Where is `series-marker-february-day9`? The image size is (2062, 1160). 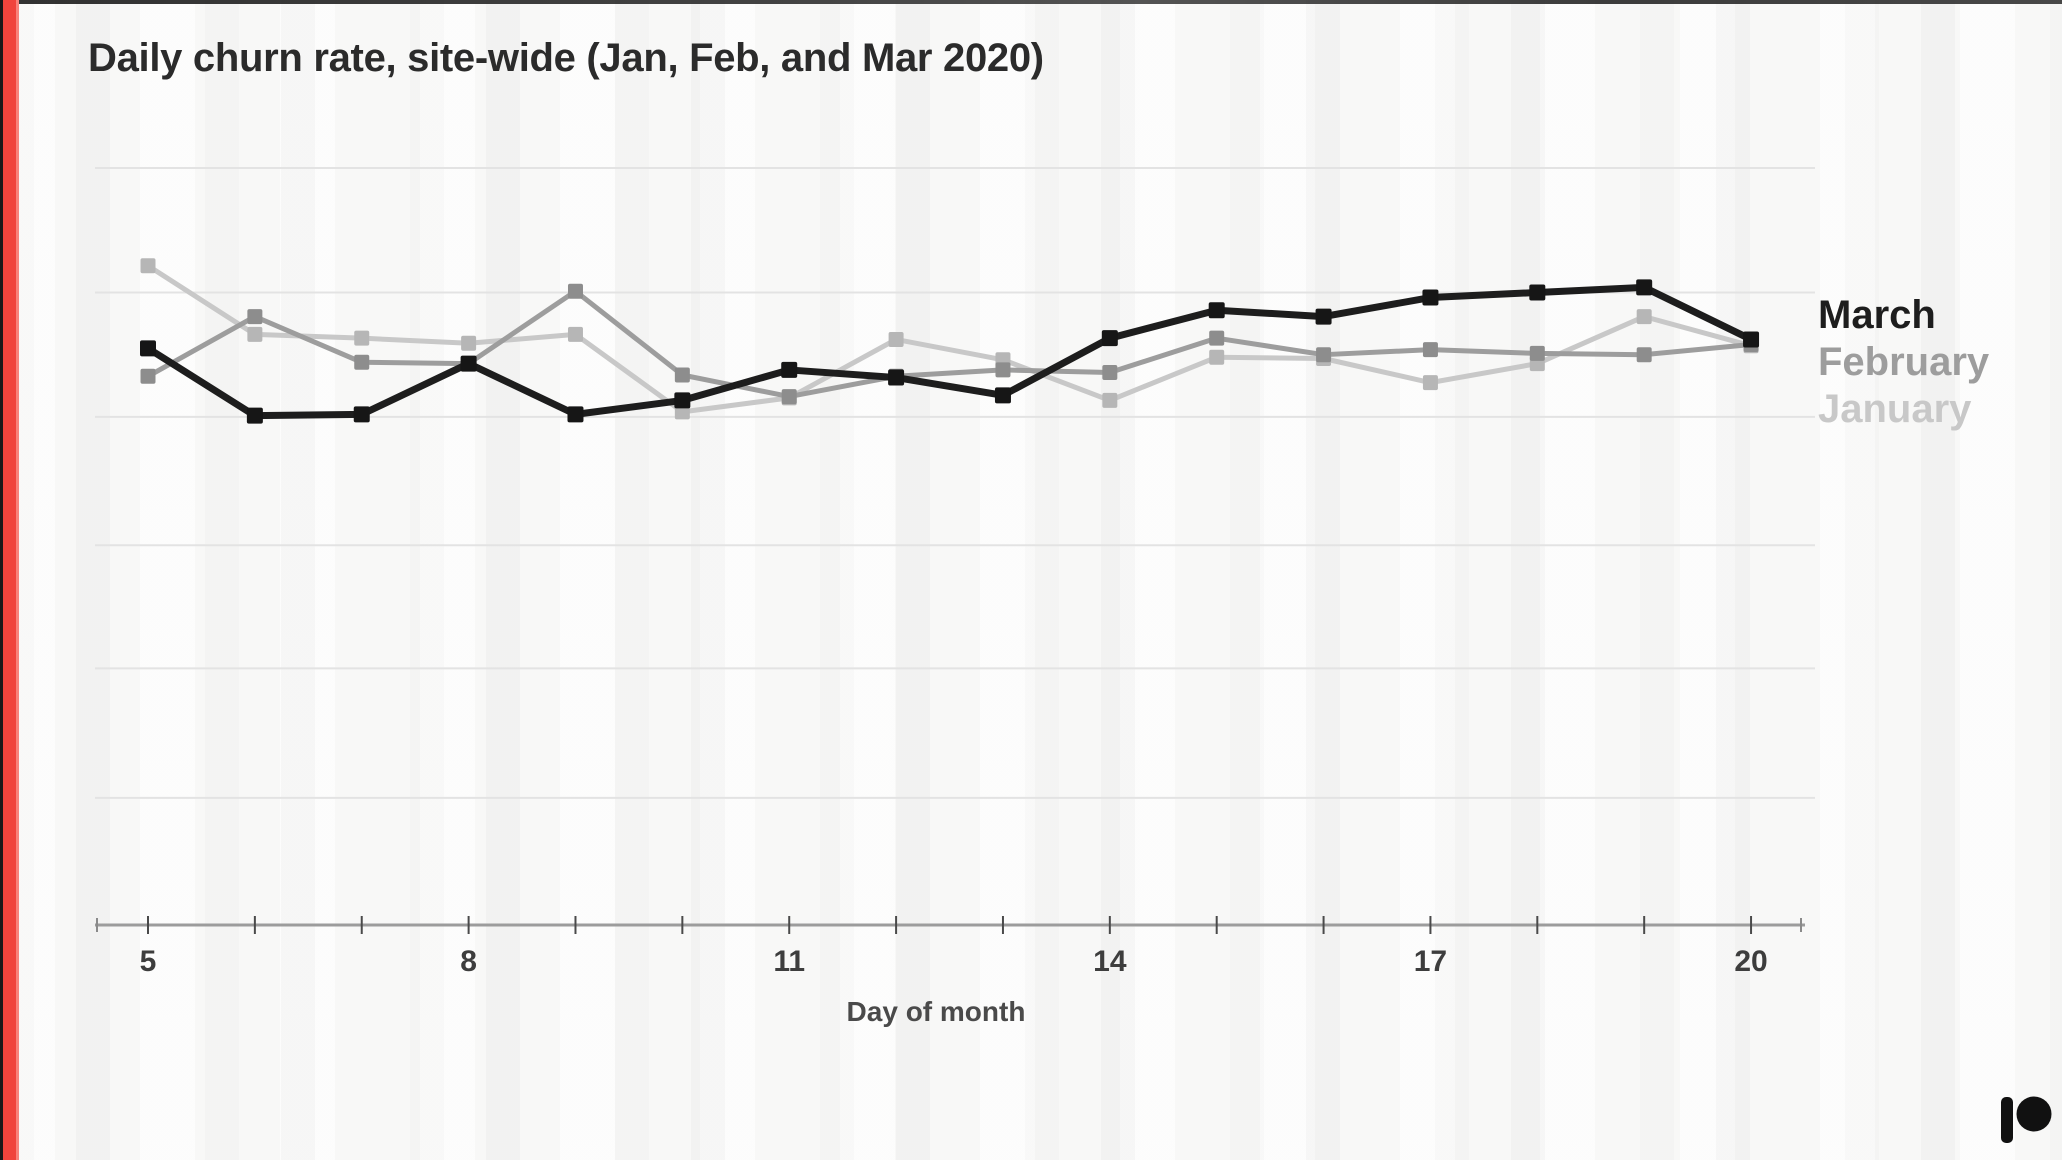
series-marker-february-day9 is located at coordinates (575, 291).